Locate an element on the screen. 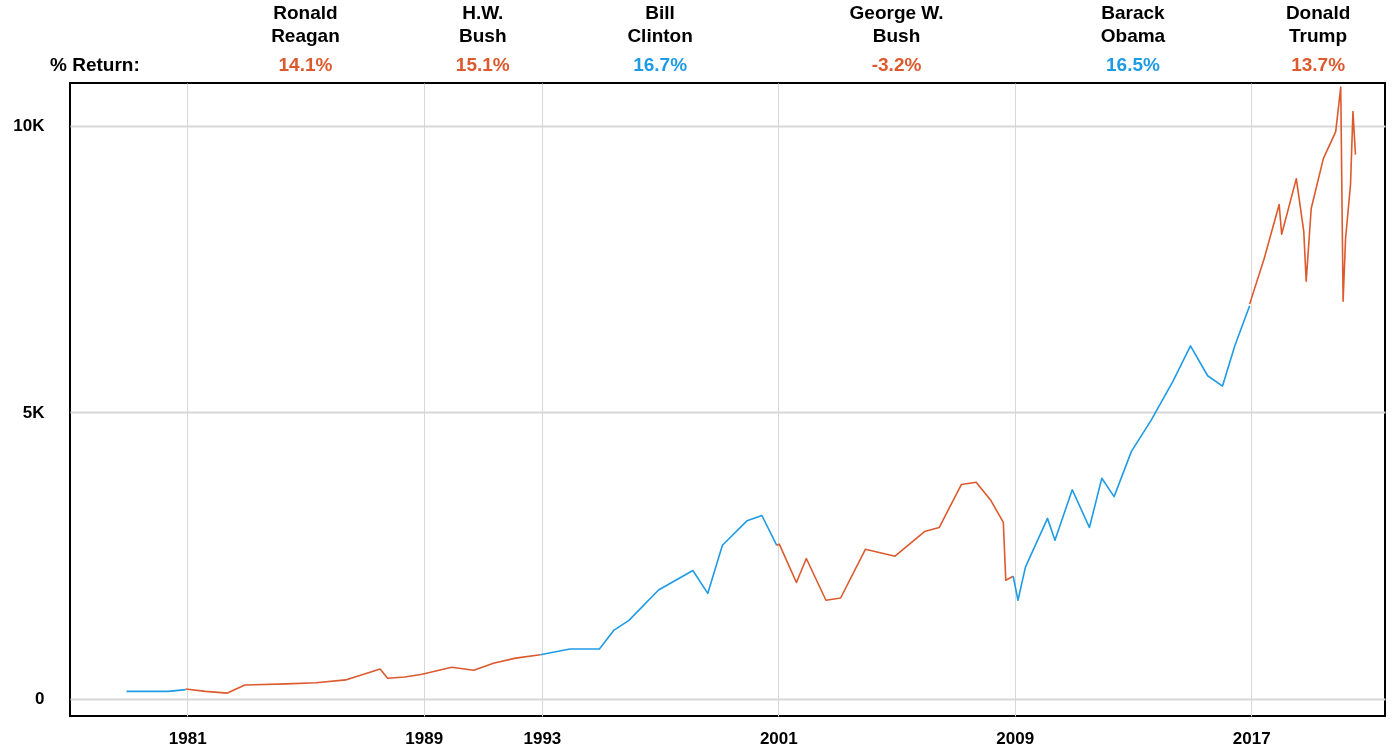  text: 13.7% is located at coordinates (1318, 64).